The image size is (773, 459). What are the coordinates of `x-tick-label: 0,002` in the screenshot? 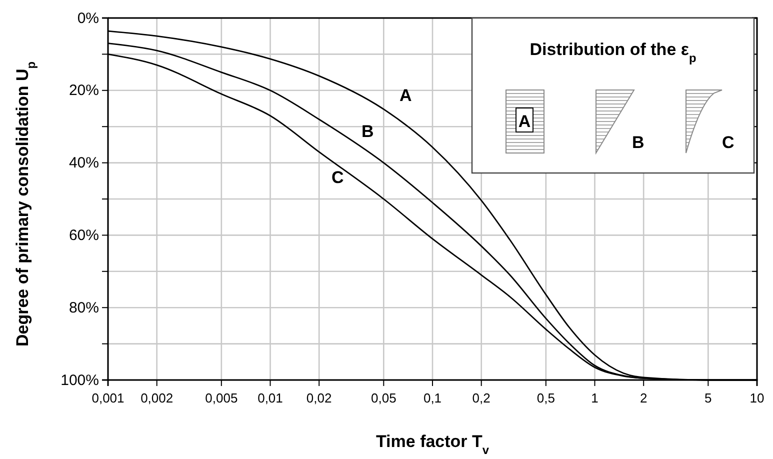 It's located at (157, 398).